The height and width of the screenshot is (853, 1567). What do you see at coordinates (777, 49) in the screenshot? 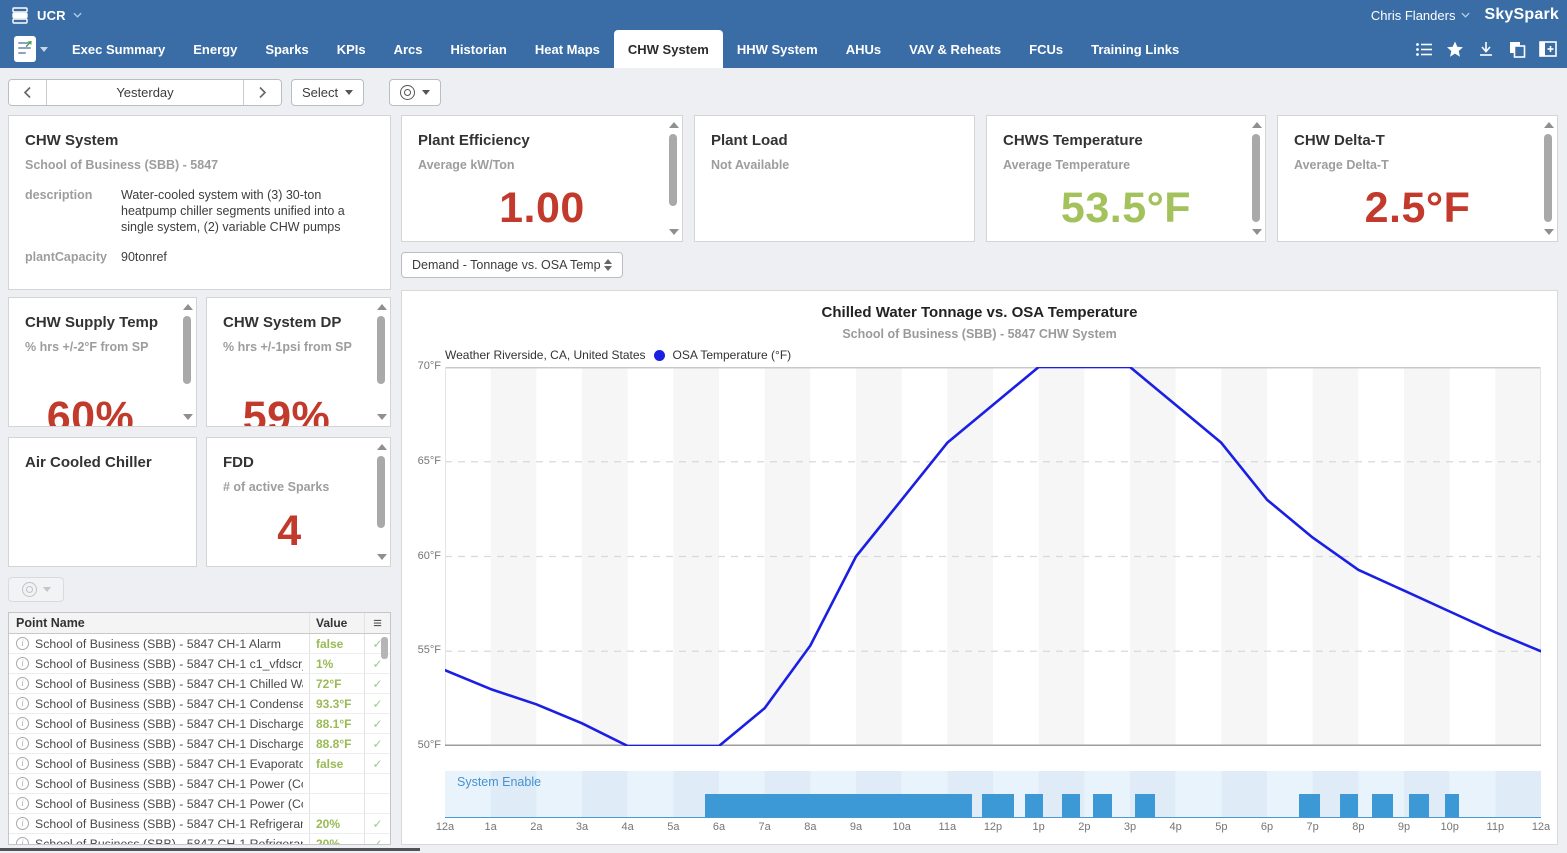
I see `tab-hhw-system: HHW System` at bounding box center [777, 49].